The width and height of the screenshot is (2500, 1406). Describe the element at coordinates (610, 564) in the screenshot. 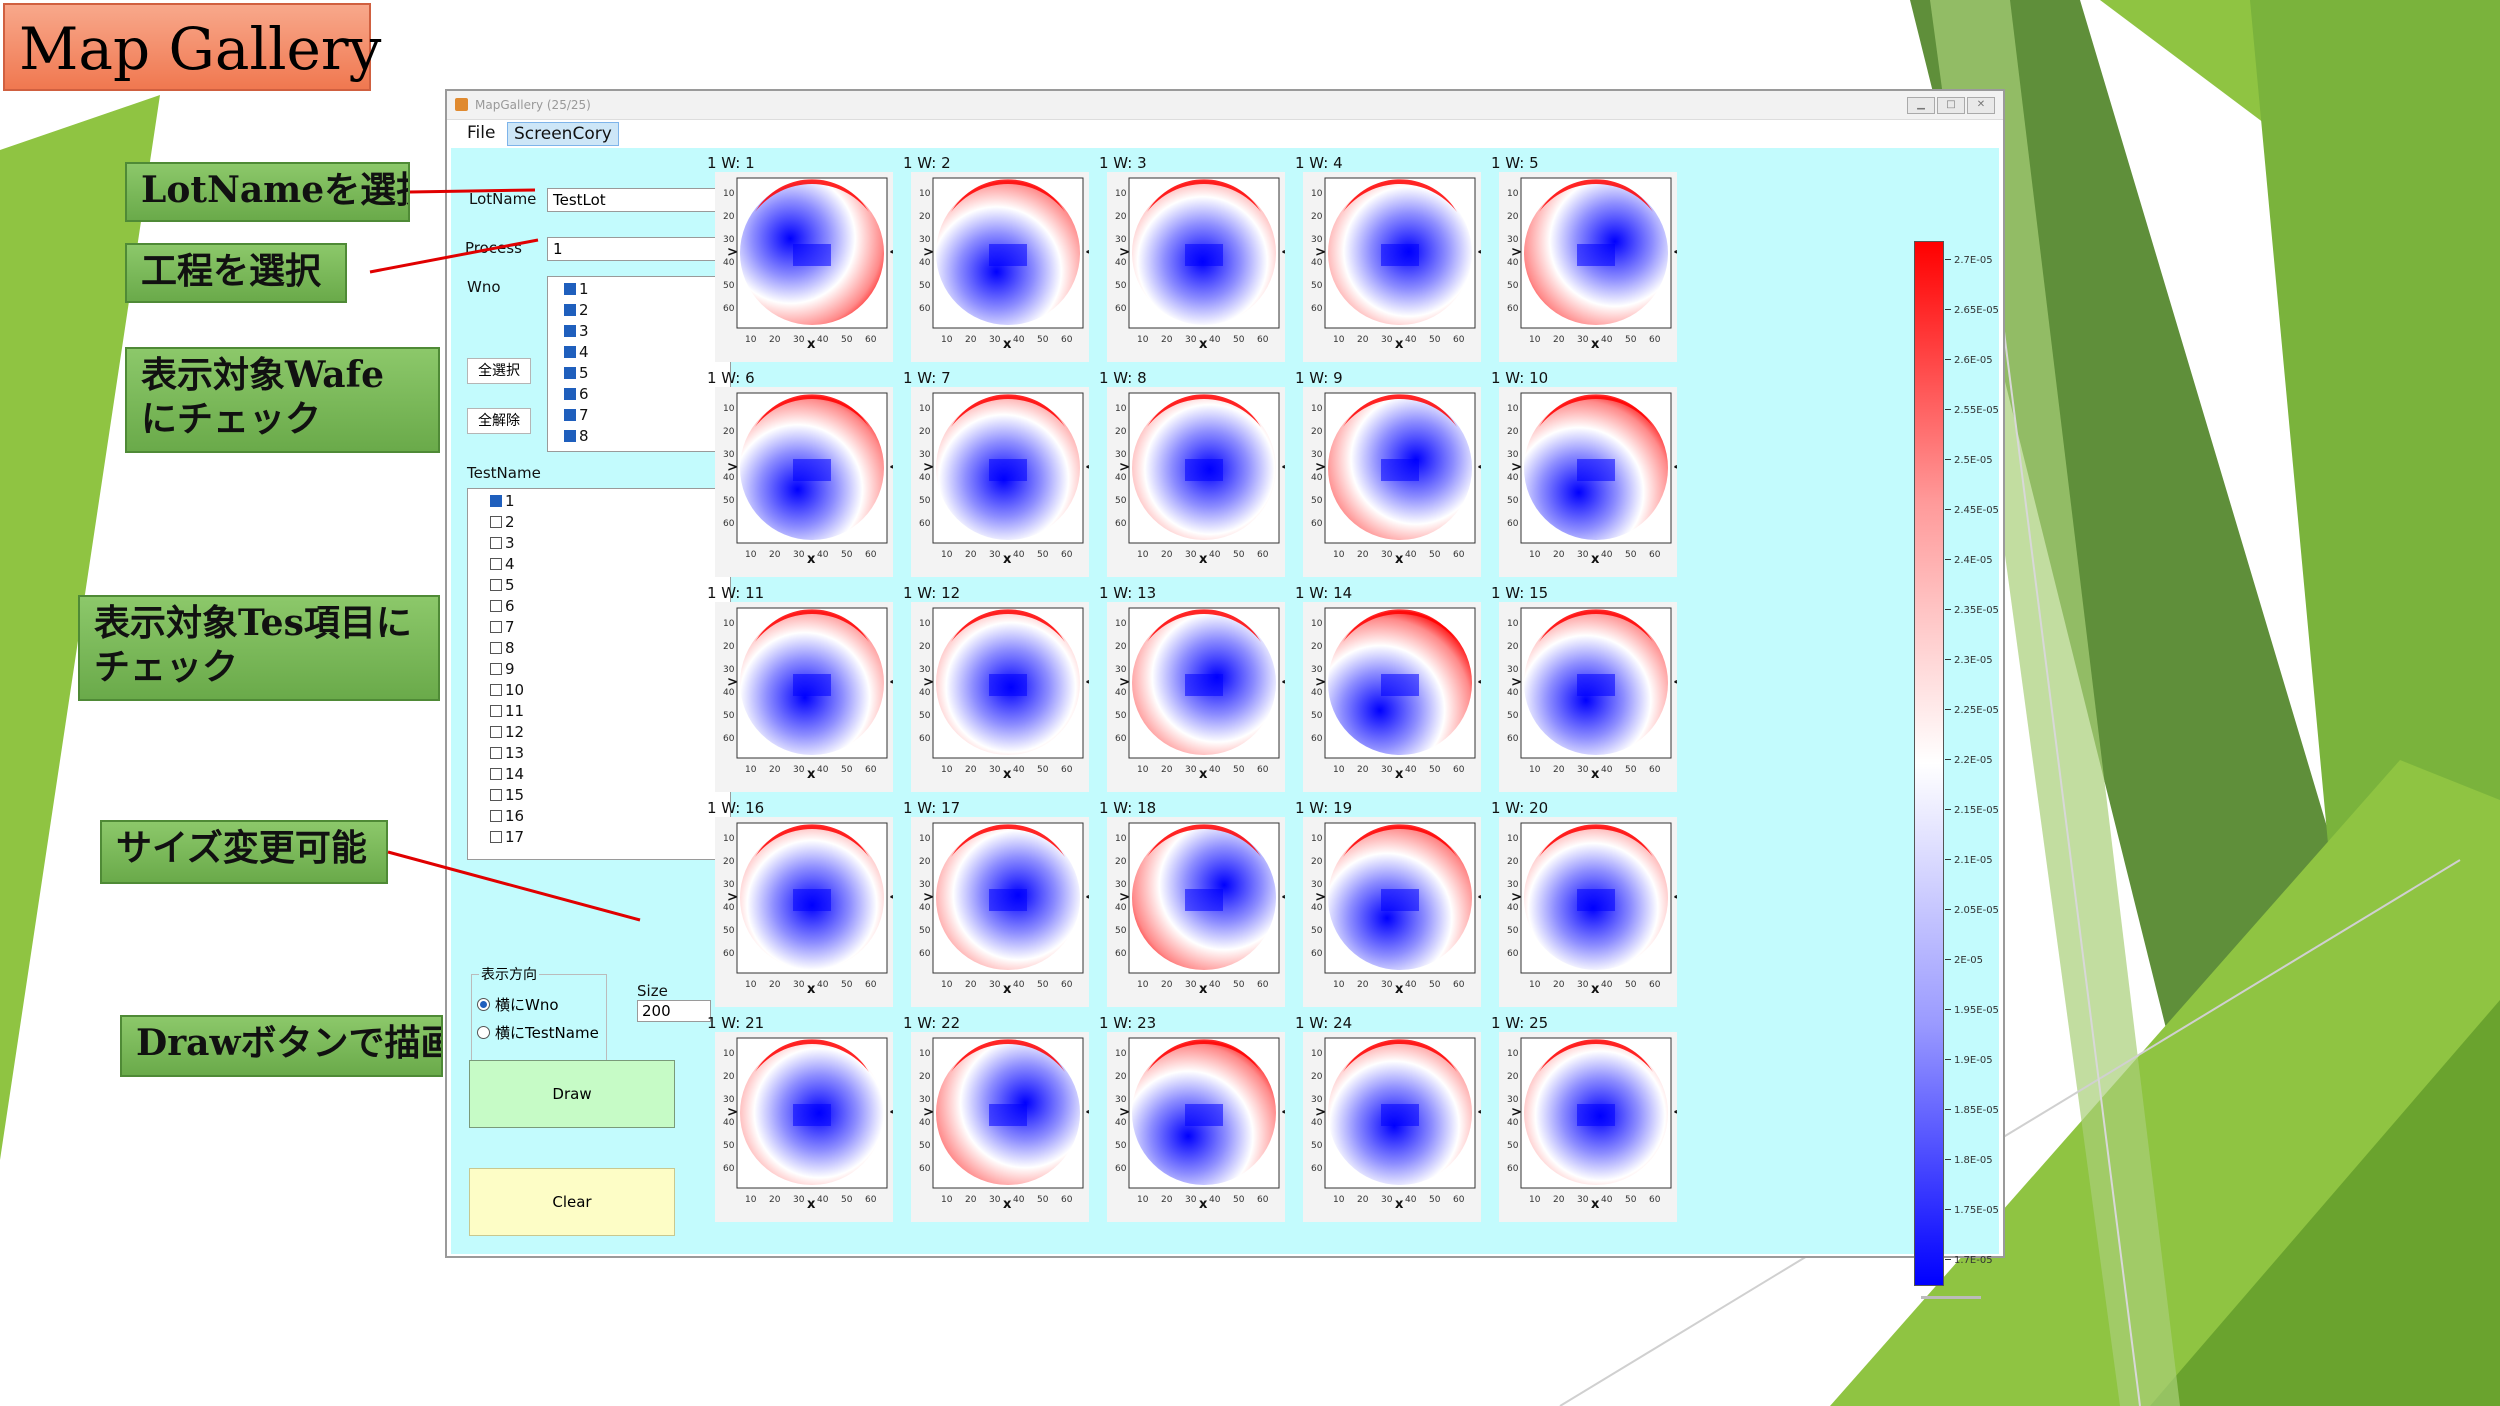

I see `testname-item: 4` at that location.